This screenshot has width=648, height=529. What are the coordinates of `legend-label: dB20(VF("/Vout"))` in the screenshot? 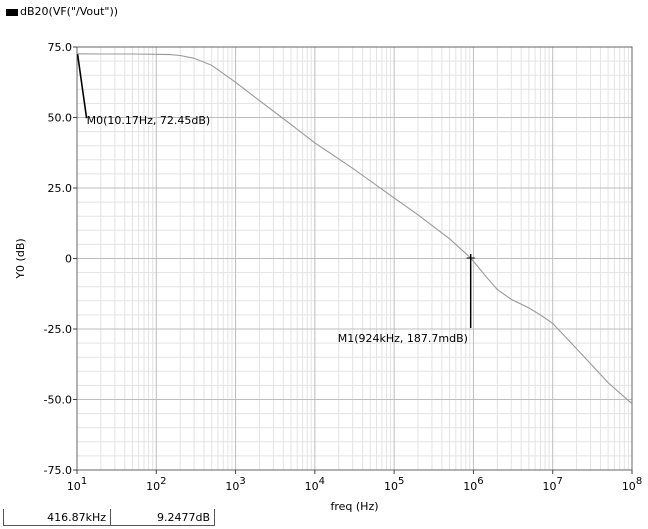 It's located at (69, 11).